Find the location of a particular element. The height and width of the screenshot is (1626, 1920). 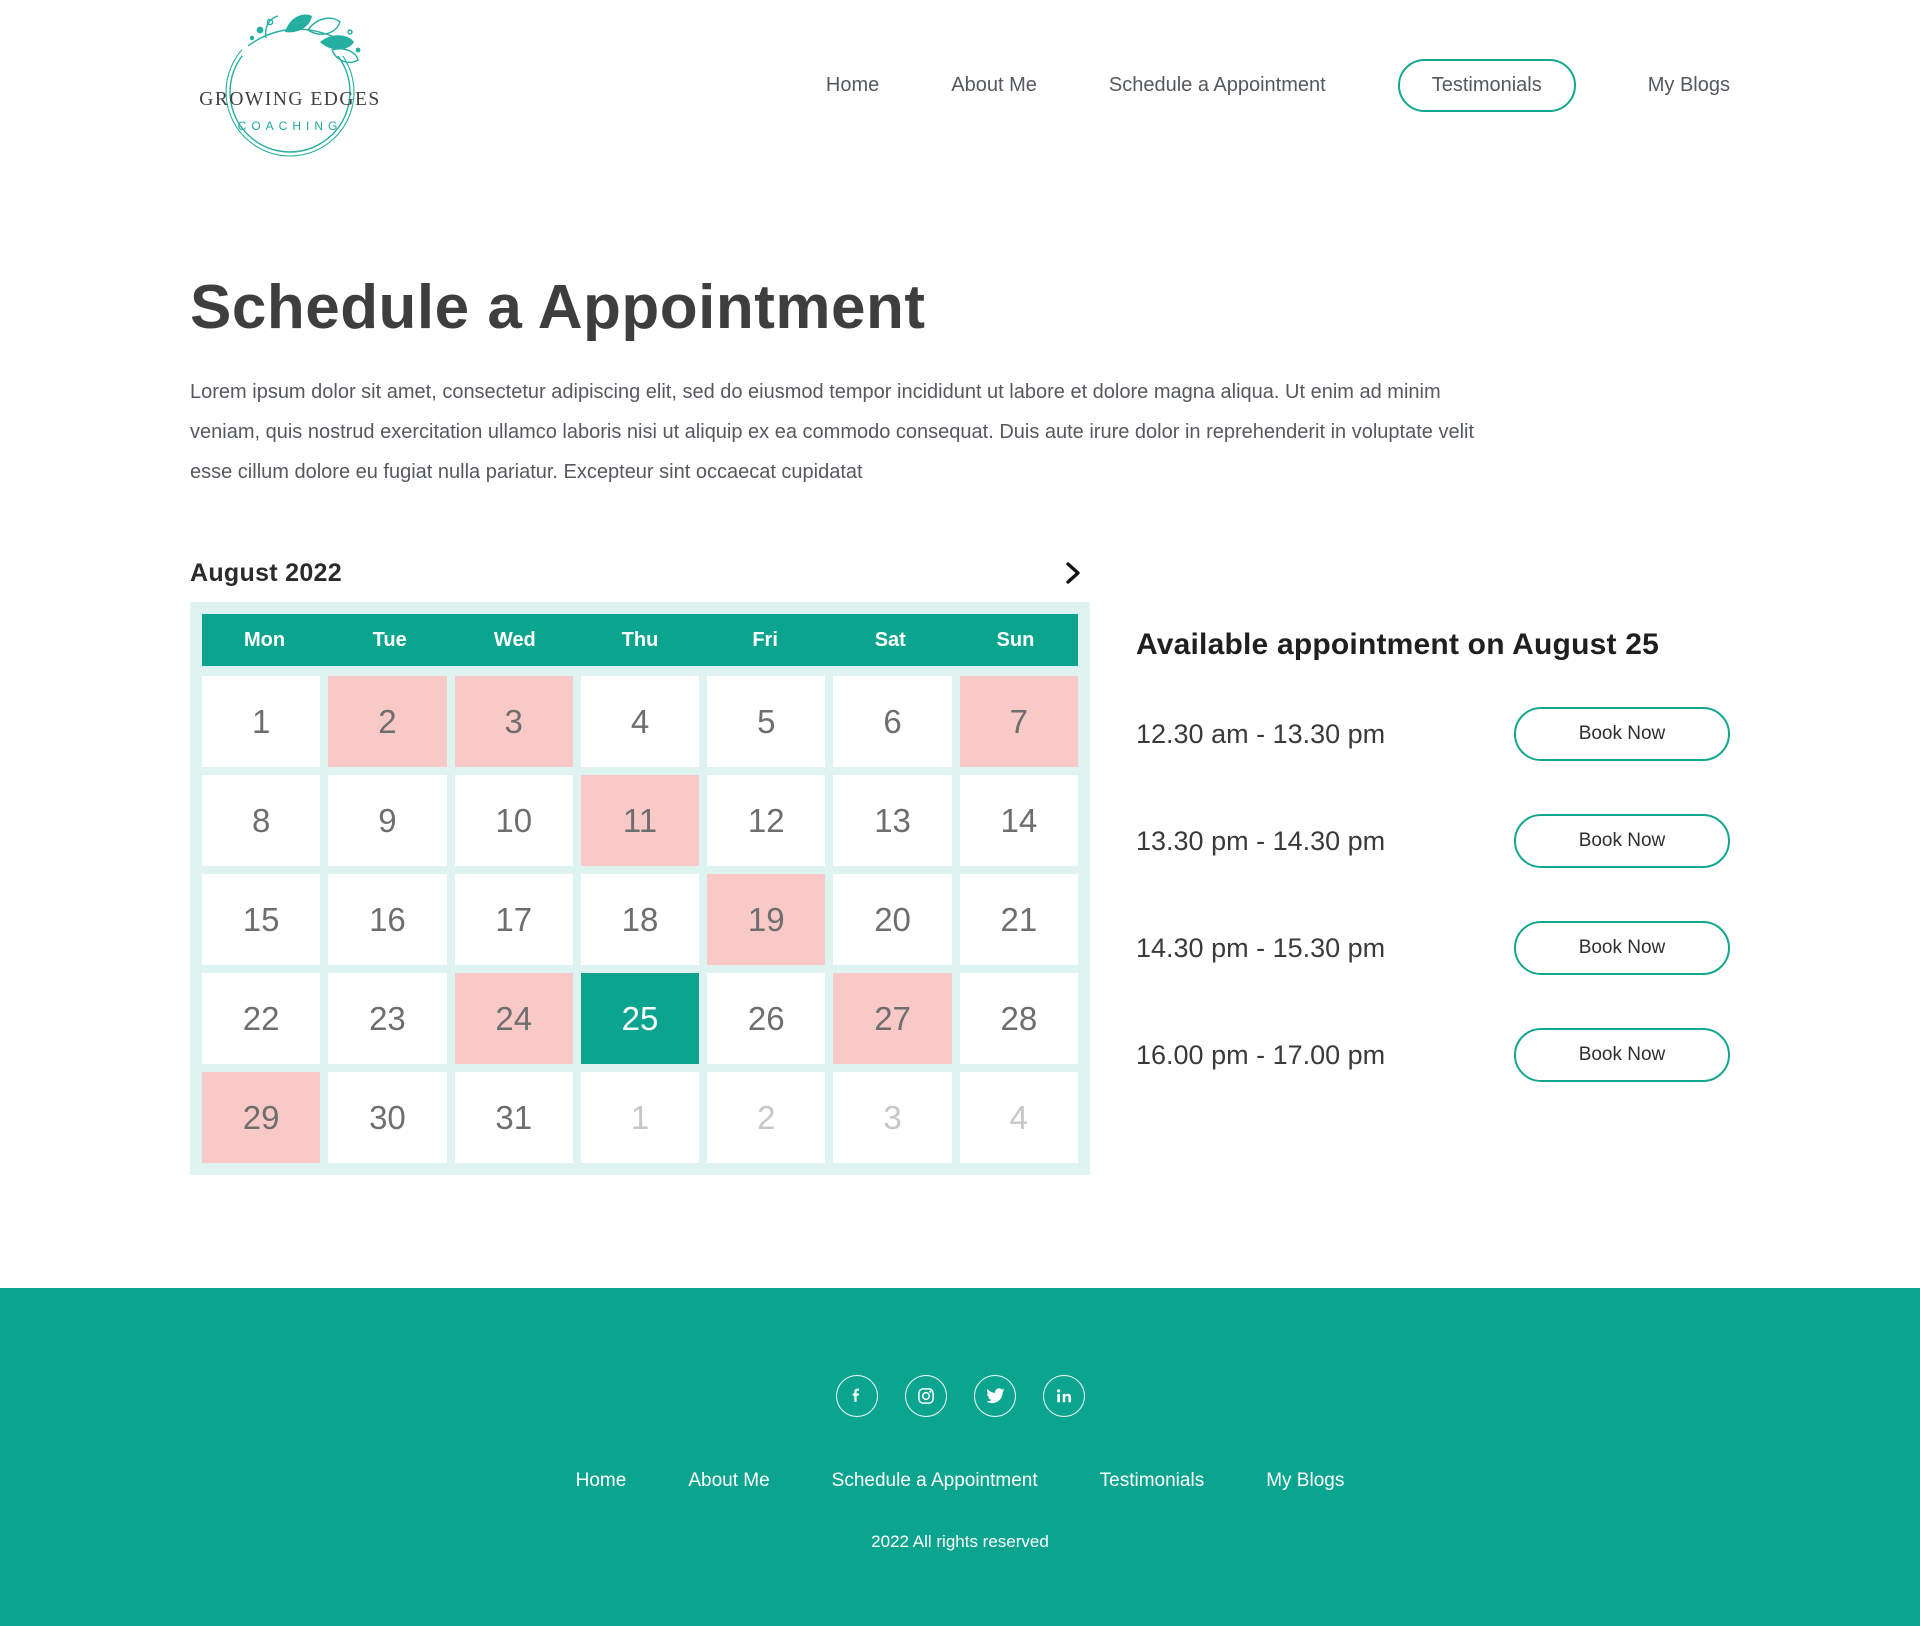

calendar-day: 16 is located at coordinates (387, 919).